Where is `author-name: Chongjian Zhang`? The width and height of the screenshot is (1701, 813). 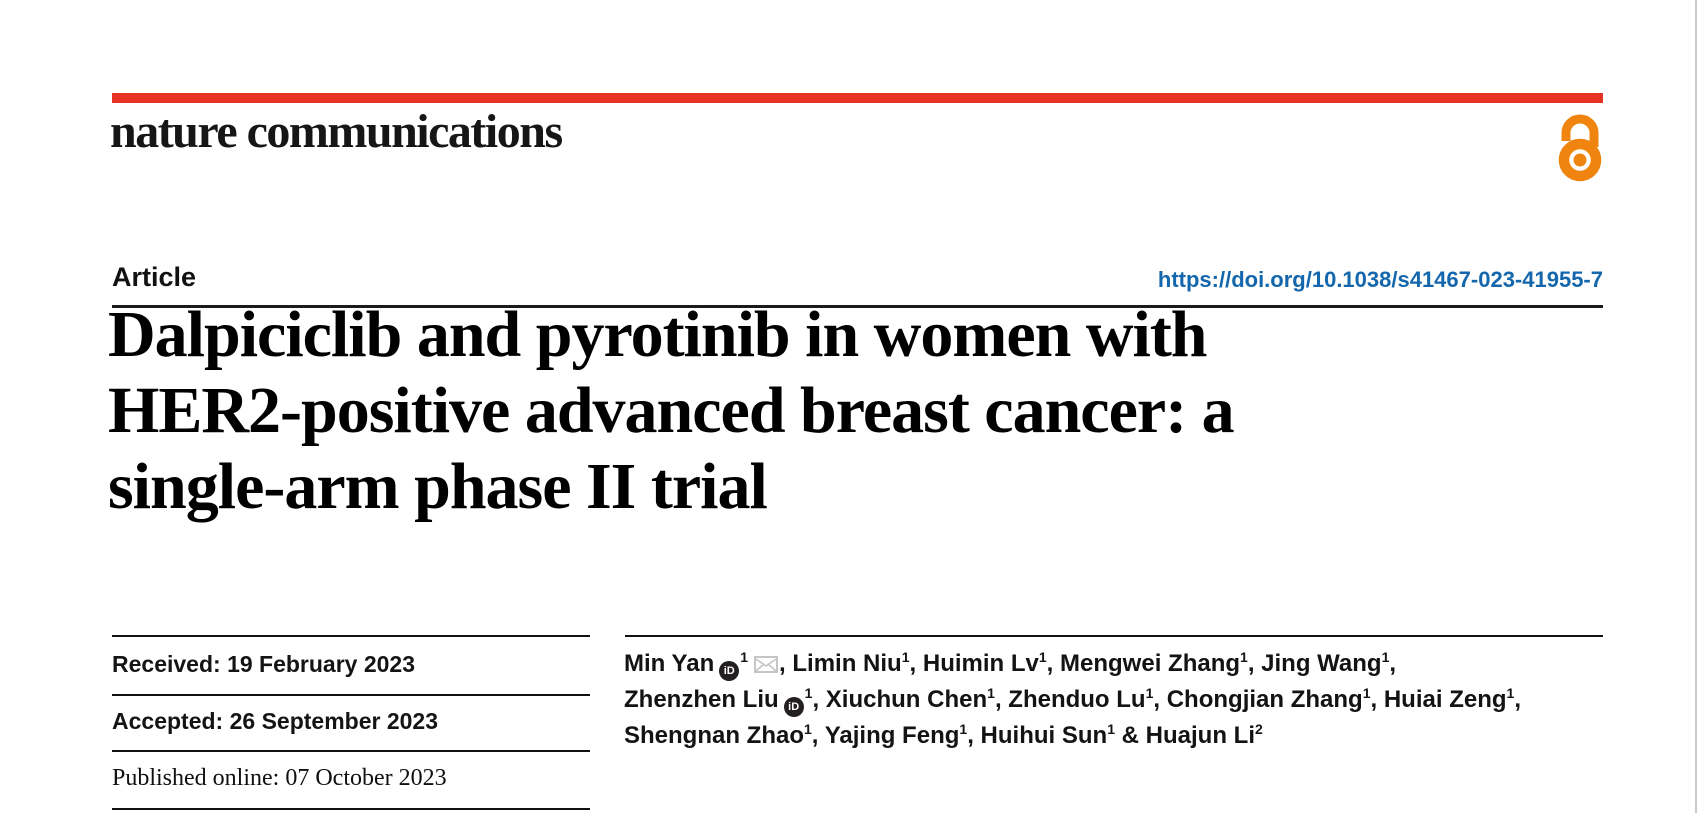 author-name: Chongjian Zhang is located at coordinates (1264, 699).